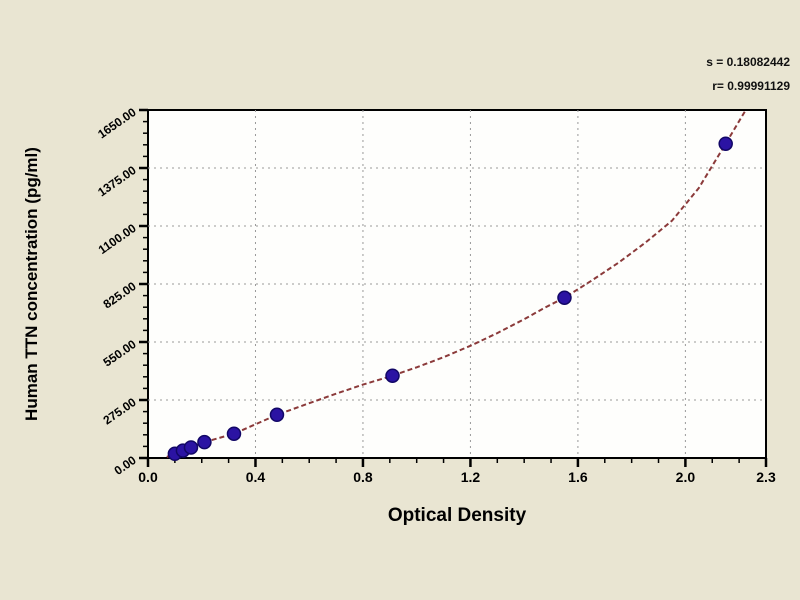  What do you see at coordinates (125, 465) in the screenshot?
I see `y-tick-label: 0.00` at bounding box center [125, 465].